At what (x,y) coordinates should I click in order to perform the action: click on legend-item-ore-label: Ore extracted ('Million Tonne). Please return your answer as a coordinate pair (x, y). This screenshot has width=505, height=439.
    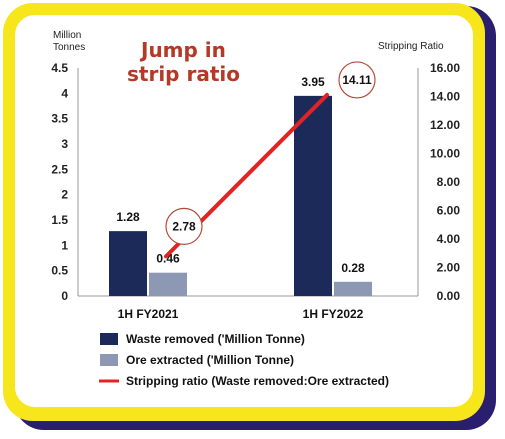
    Looking at the image, I should click on (210, 360).